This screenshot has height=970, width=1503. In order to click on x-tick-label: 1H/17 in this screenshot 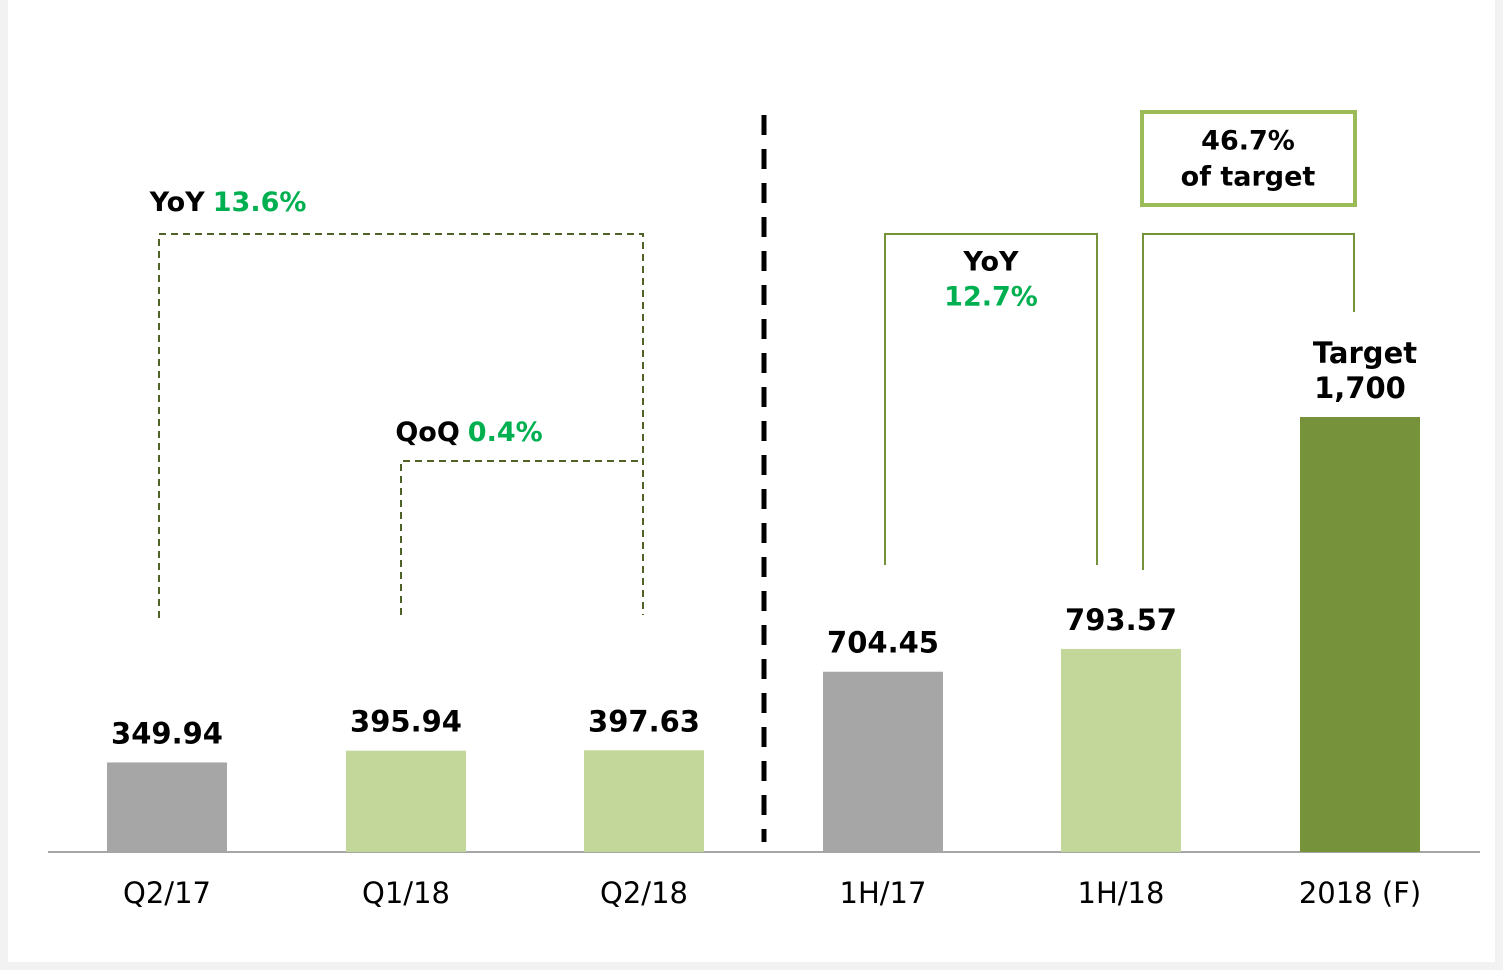, I will do `click(883, 893)`.